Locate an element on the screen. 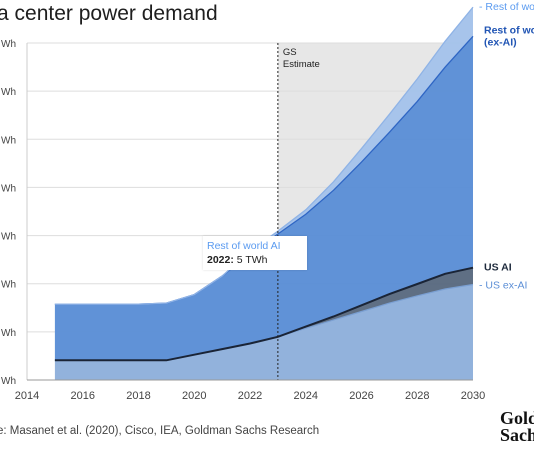 The height and width of the screenshot is (462, 534). x-tick-label: 2026 is located at coordinates (361, 396).